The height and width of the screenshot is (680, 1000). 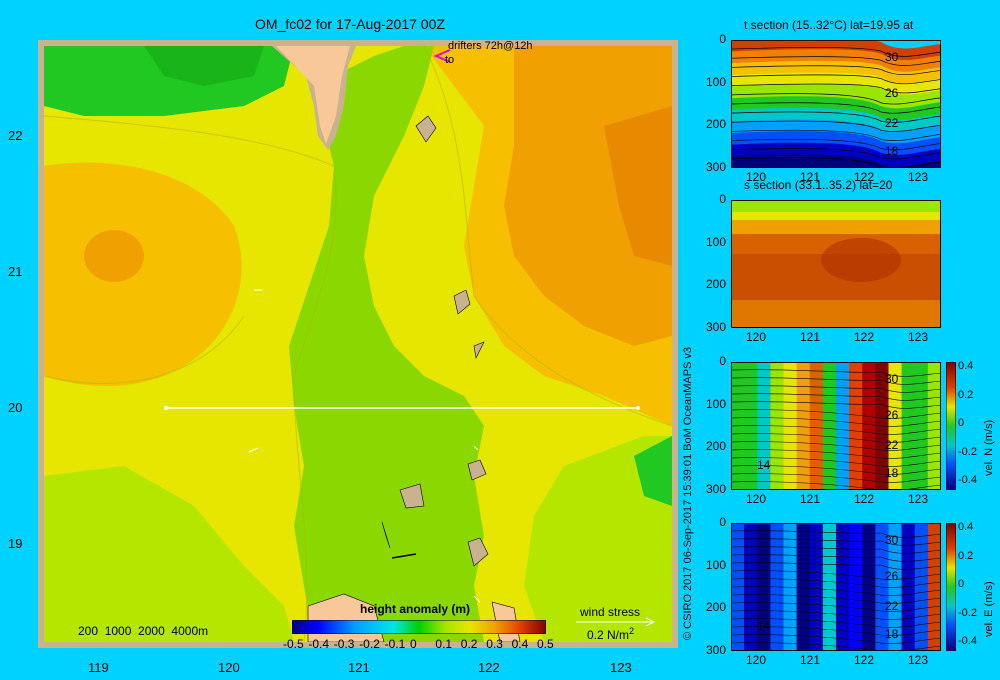 What do you see at coordinates (621, 667) in the screenshot?
I see `lon-tick: 123` at bounding box center [621, 667].